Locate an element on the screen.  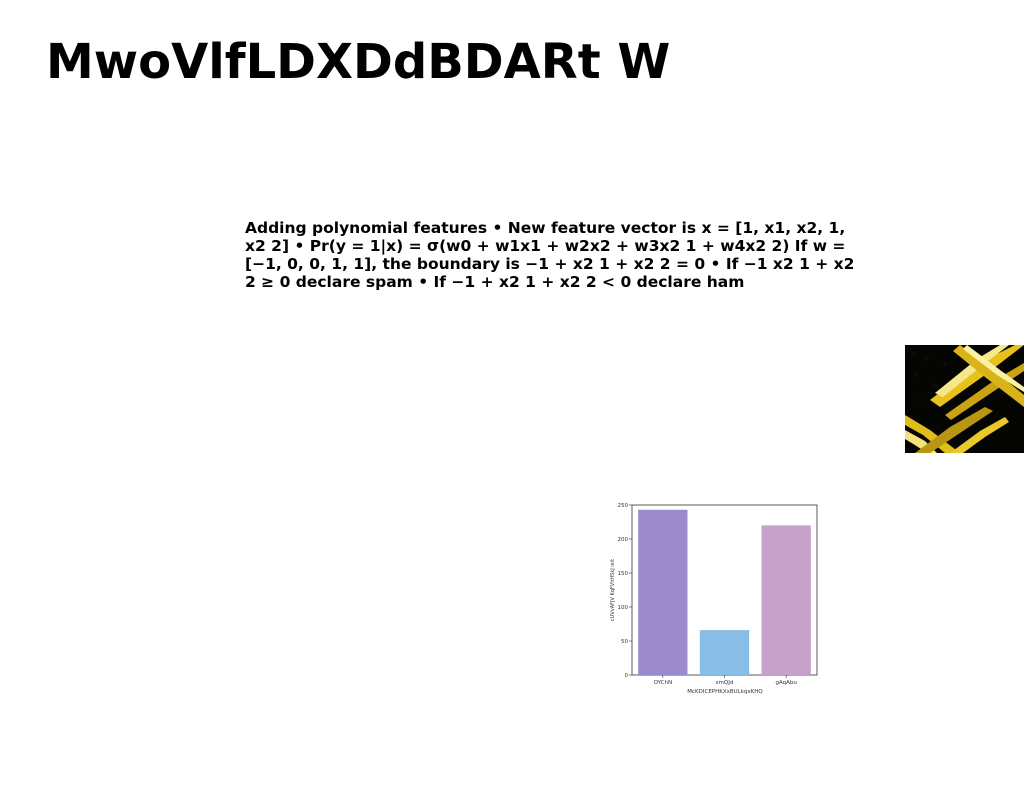
y-axis: 0 50 100 150 200 250 is located at coordinates (625, 591).